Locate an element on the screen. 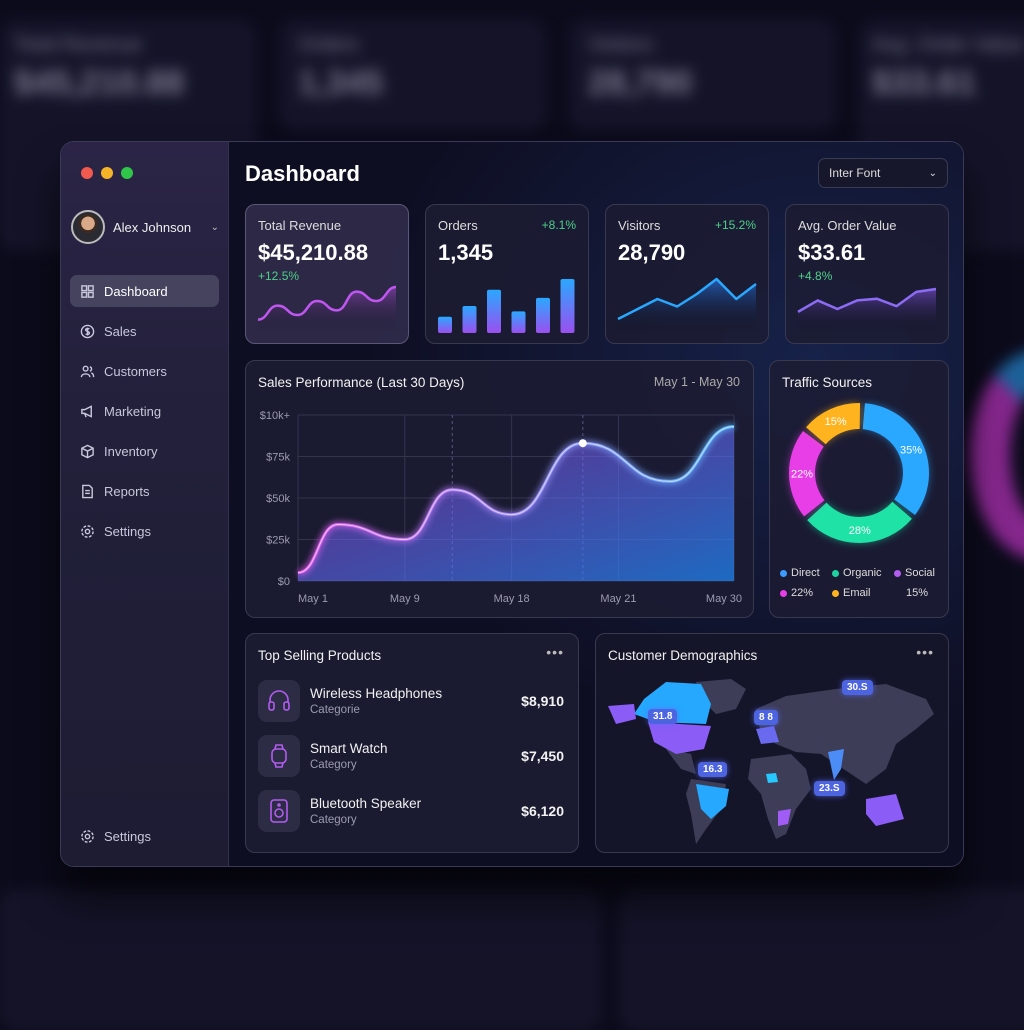 The image size is (1024, 1030). product-row: Bluetooth Speaker Category $6,120 is located at coordinates (411, 811).